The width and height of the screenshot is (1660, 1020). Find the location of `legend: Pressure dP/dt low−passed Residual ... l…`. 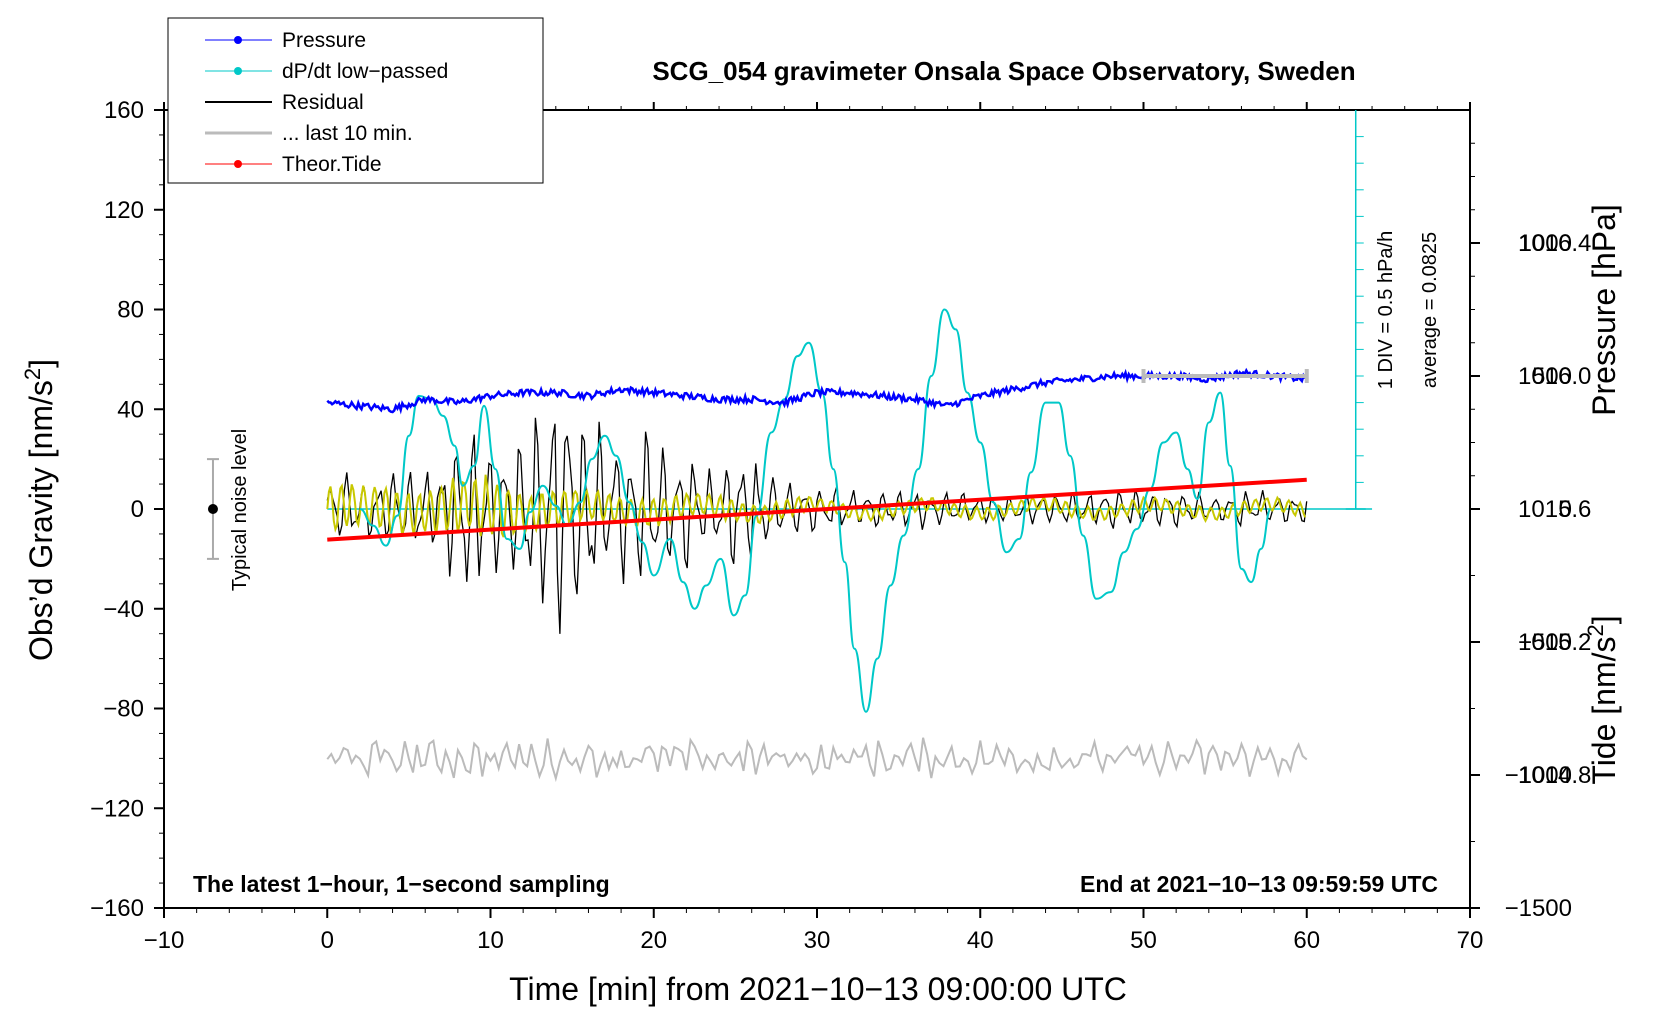

legend: Pressure dP/dt low−passed Residual ... l… is located at coordinates (355, 100).